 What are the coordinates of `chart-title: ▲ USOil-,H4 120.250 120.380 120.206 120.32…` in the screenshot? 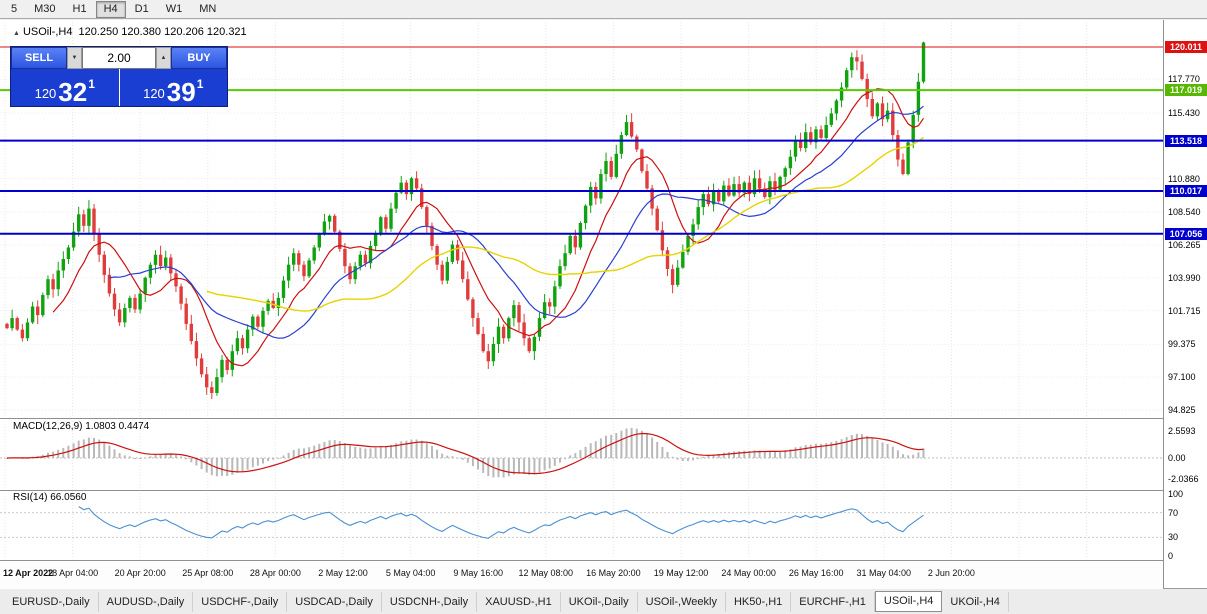 It's located at (130, 32).